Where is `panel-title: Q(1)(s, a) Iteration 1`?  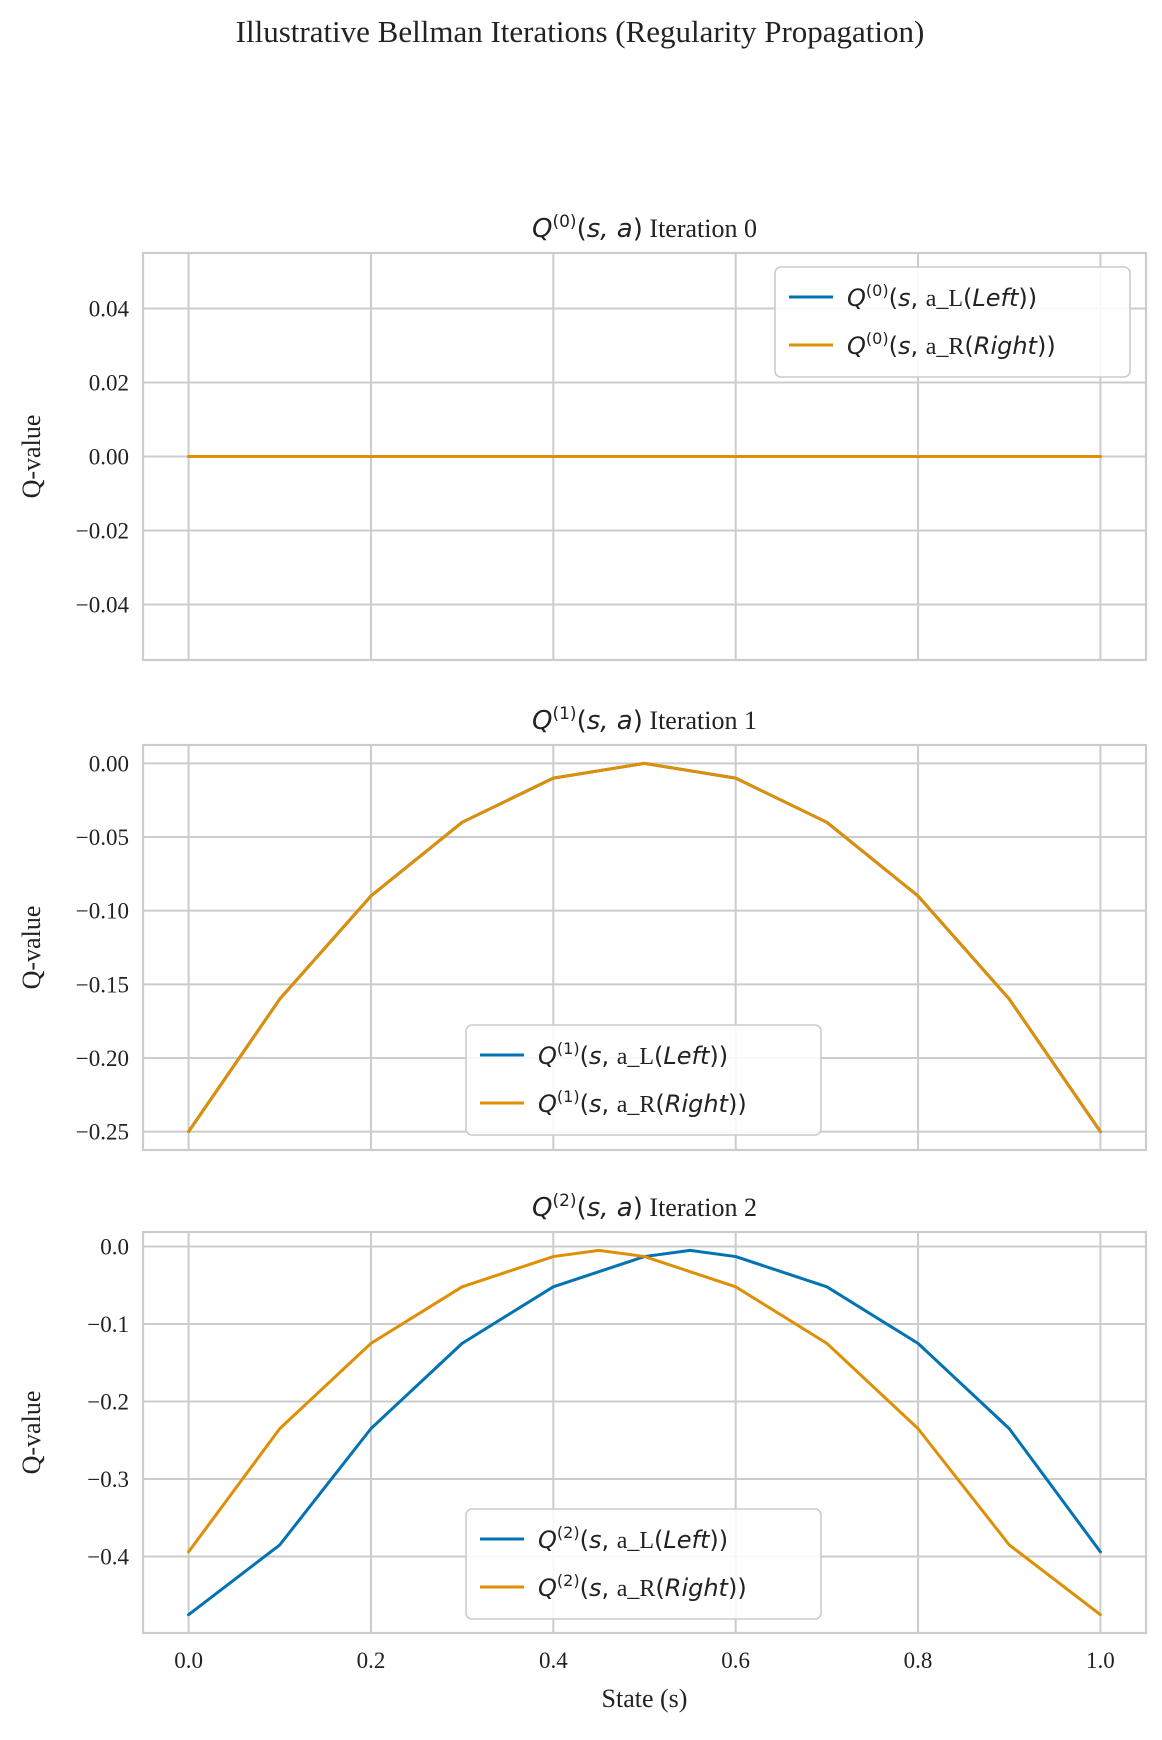 panel-title: Q(1)(s, a) Iteration 1 is located at coordinates (644, 720).